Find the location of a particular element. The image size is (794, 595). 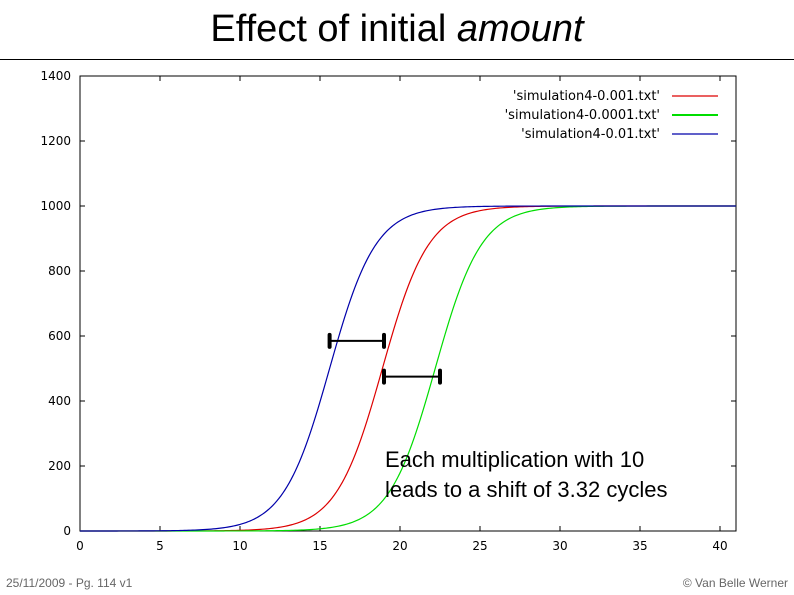

y-tick-label: 1400 is located at coordinates (55, 76).